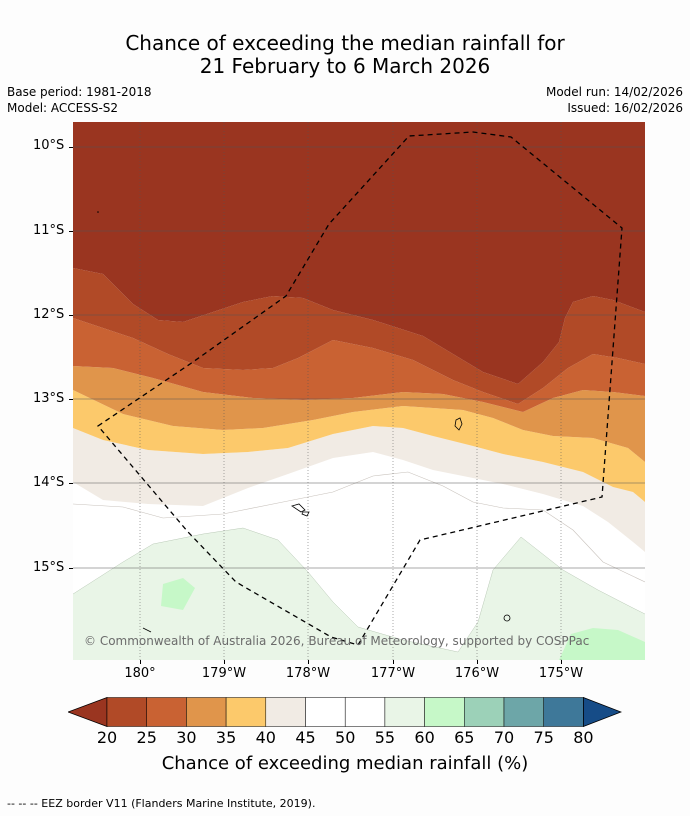 The image size is (690, 816). I want to click on lat-label: 15°S, so click(49, 567).